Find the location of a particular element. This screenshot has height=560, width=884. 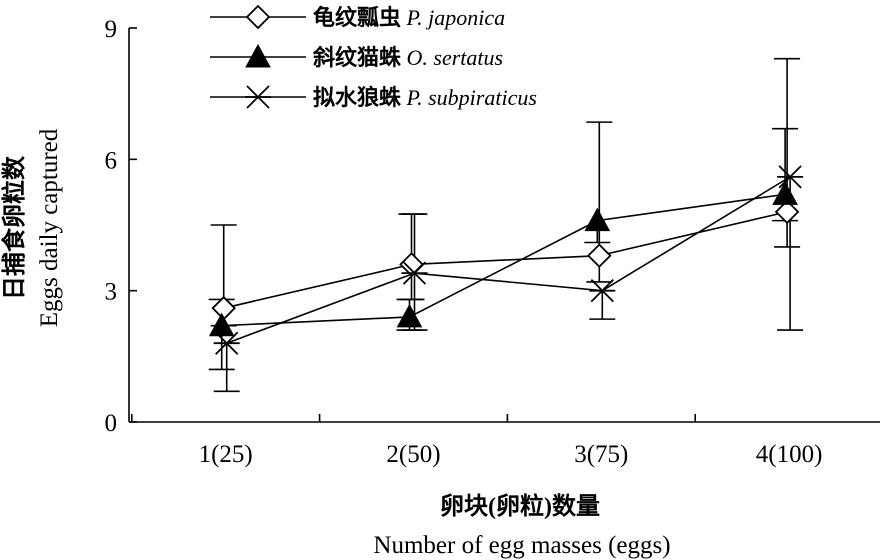

y-axis-title-en: Eggs daily captured is located at coordinates (49, 227).